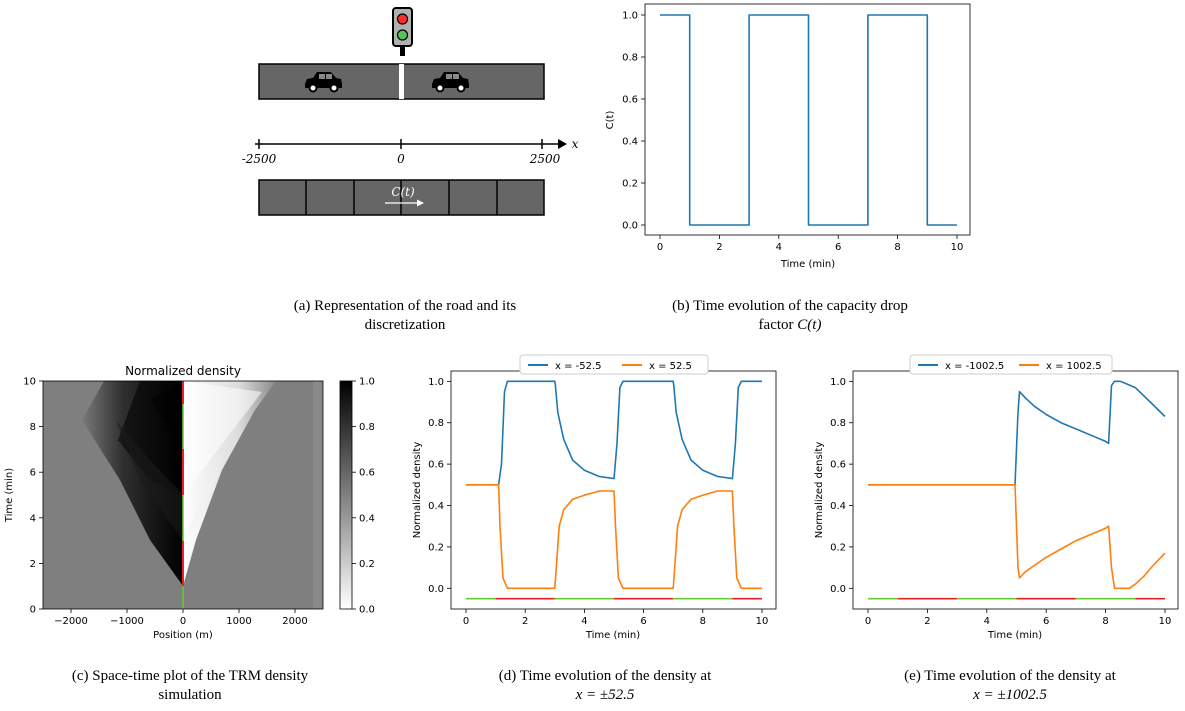  I want to click on y-tick-label: 2, so click(33, 564).